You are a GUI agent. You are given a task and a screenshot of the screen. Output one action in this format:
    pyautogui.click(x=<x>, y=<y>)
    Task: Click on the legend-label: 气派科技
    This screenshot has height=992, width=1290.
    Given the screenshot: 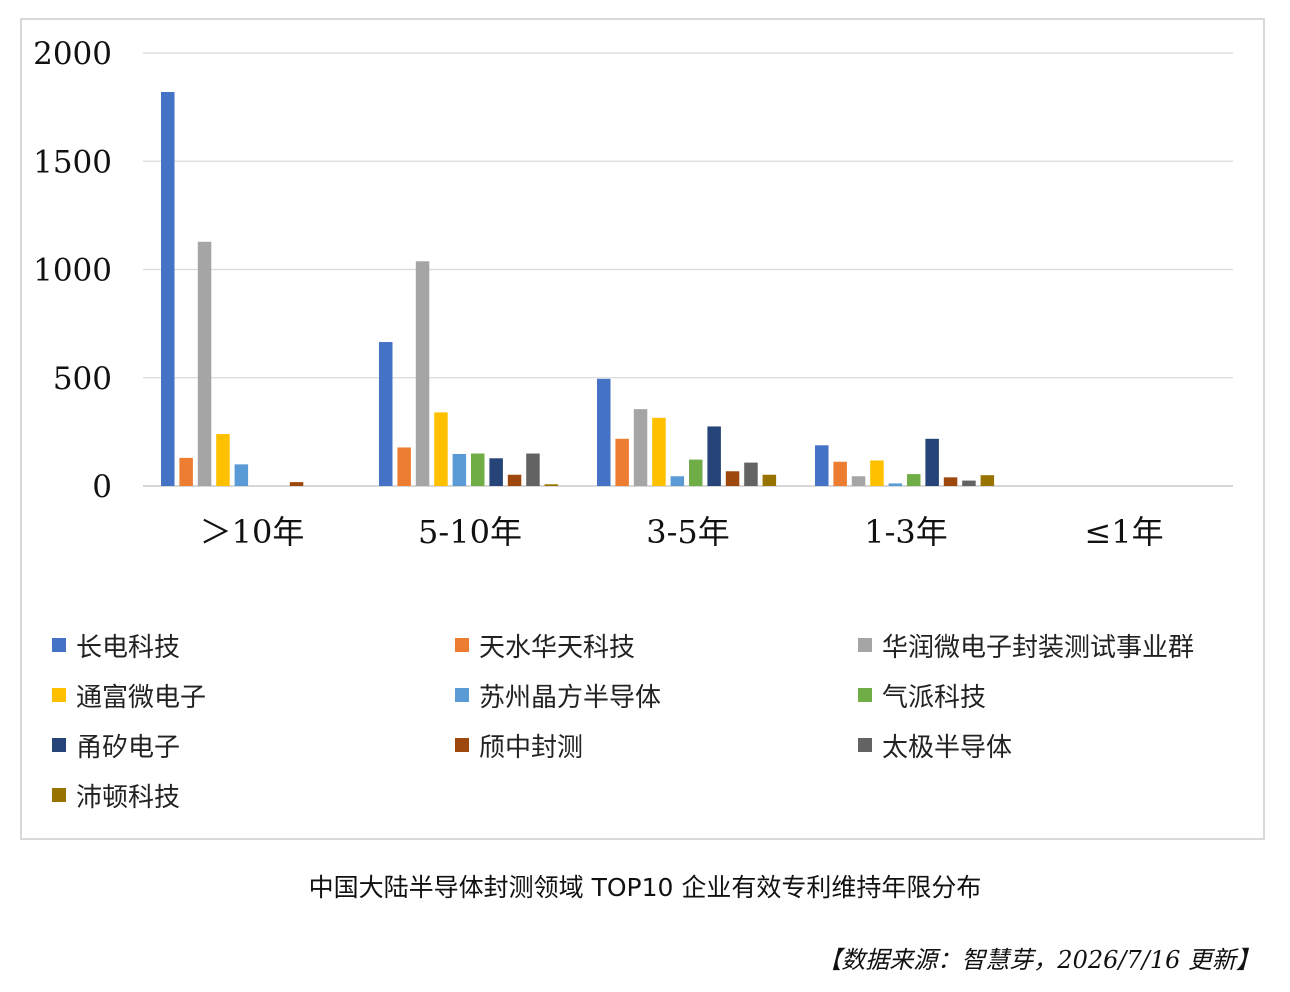 What is the action you would take?
    pyautogui.click(x=934, y=697)
    